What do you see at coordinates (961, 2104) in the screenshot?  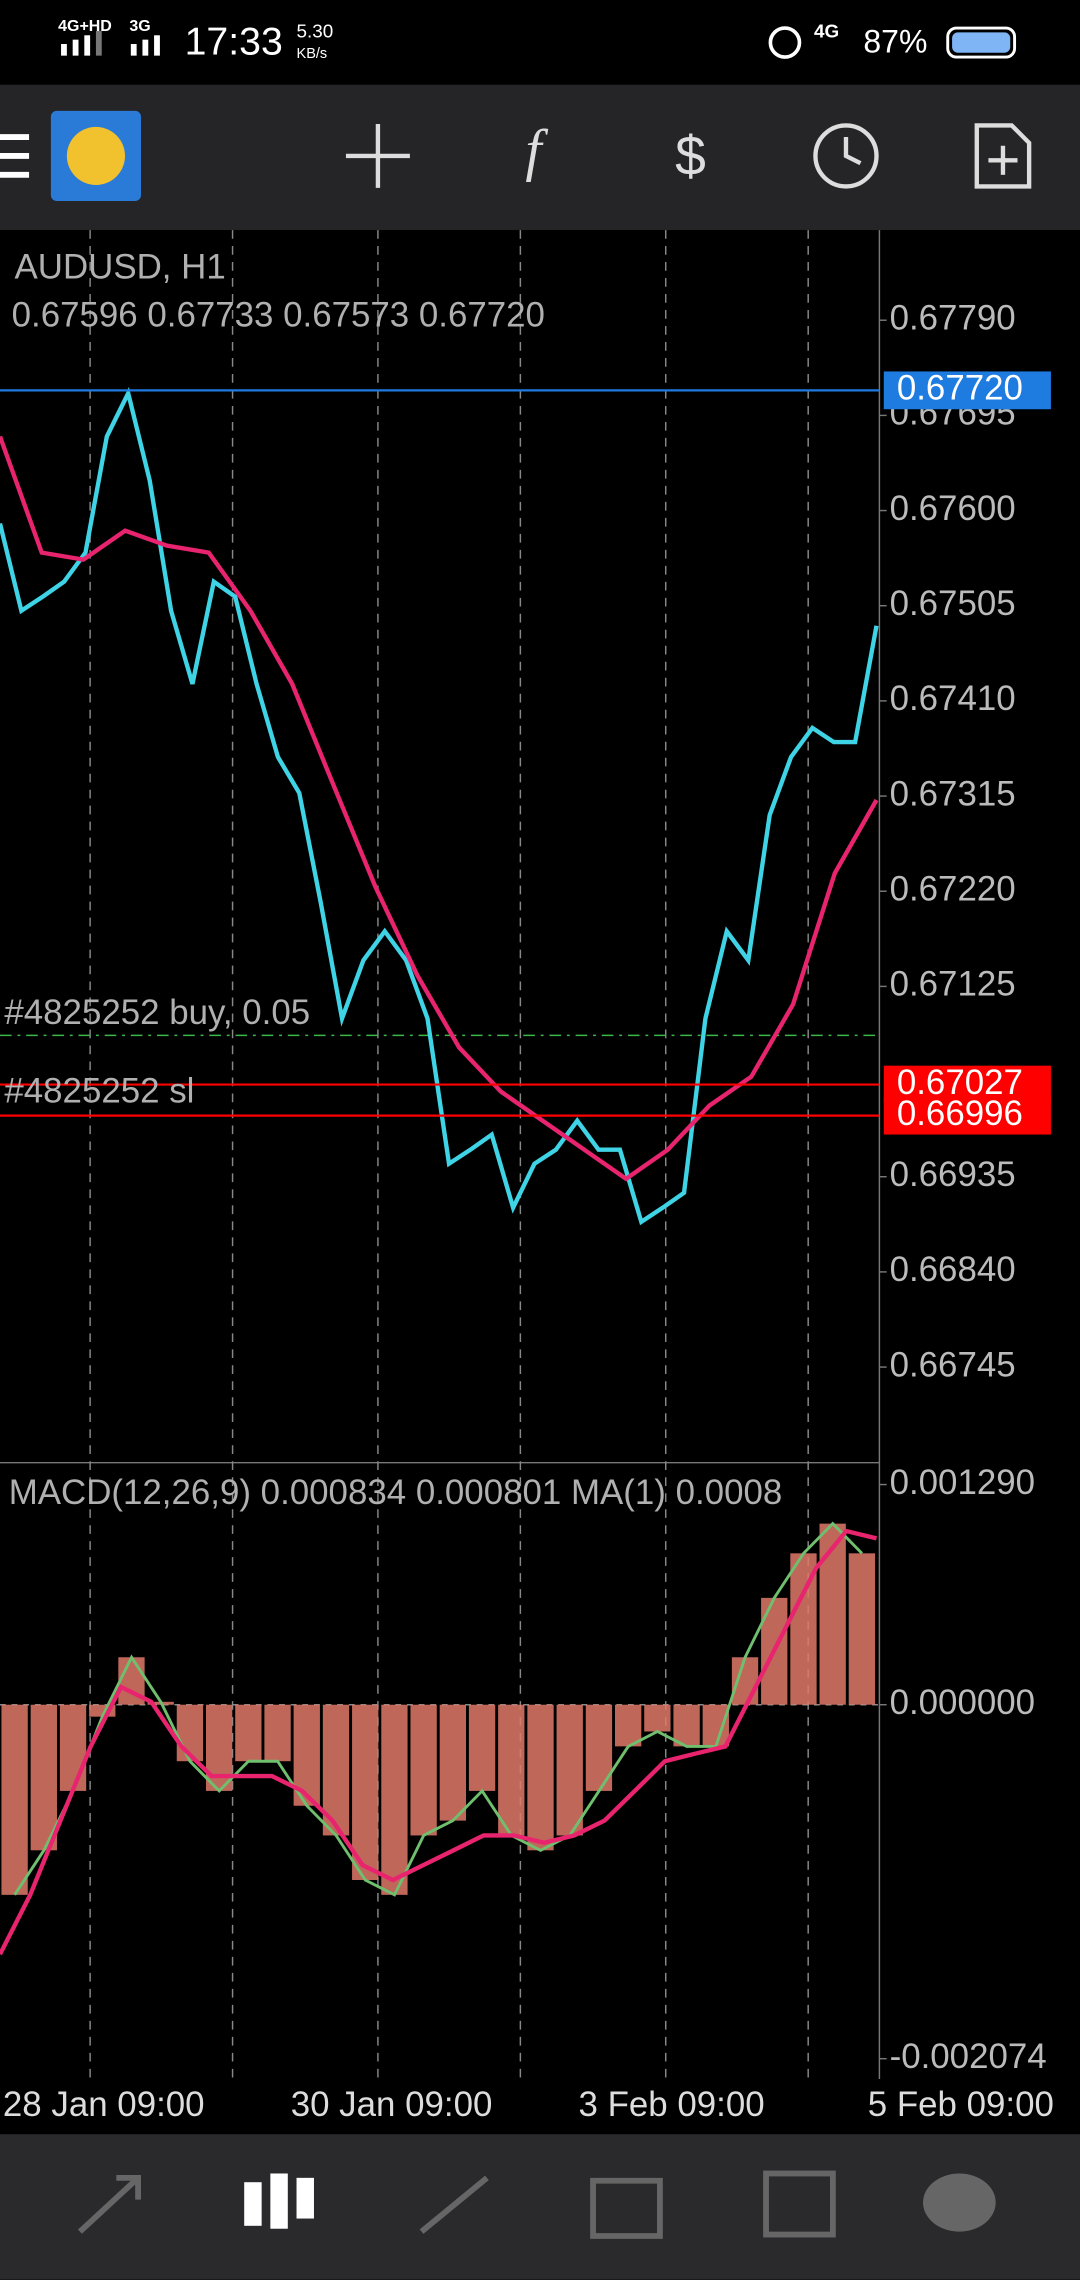 I see `date-label: 5 Feb 09:00` at bounding box center [961, 2104].